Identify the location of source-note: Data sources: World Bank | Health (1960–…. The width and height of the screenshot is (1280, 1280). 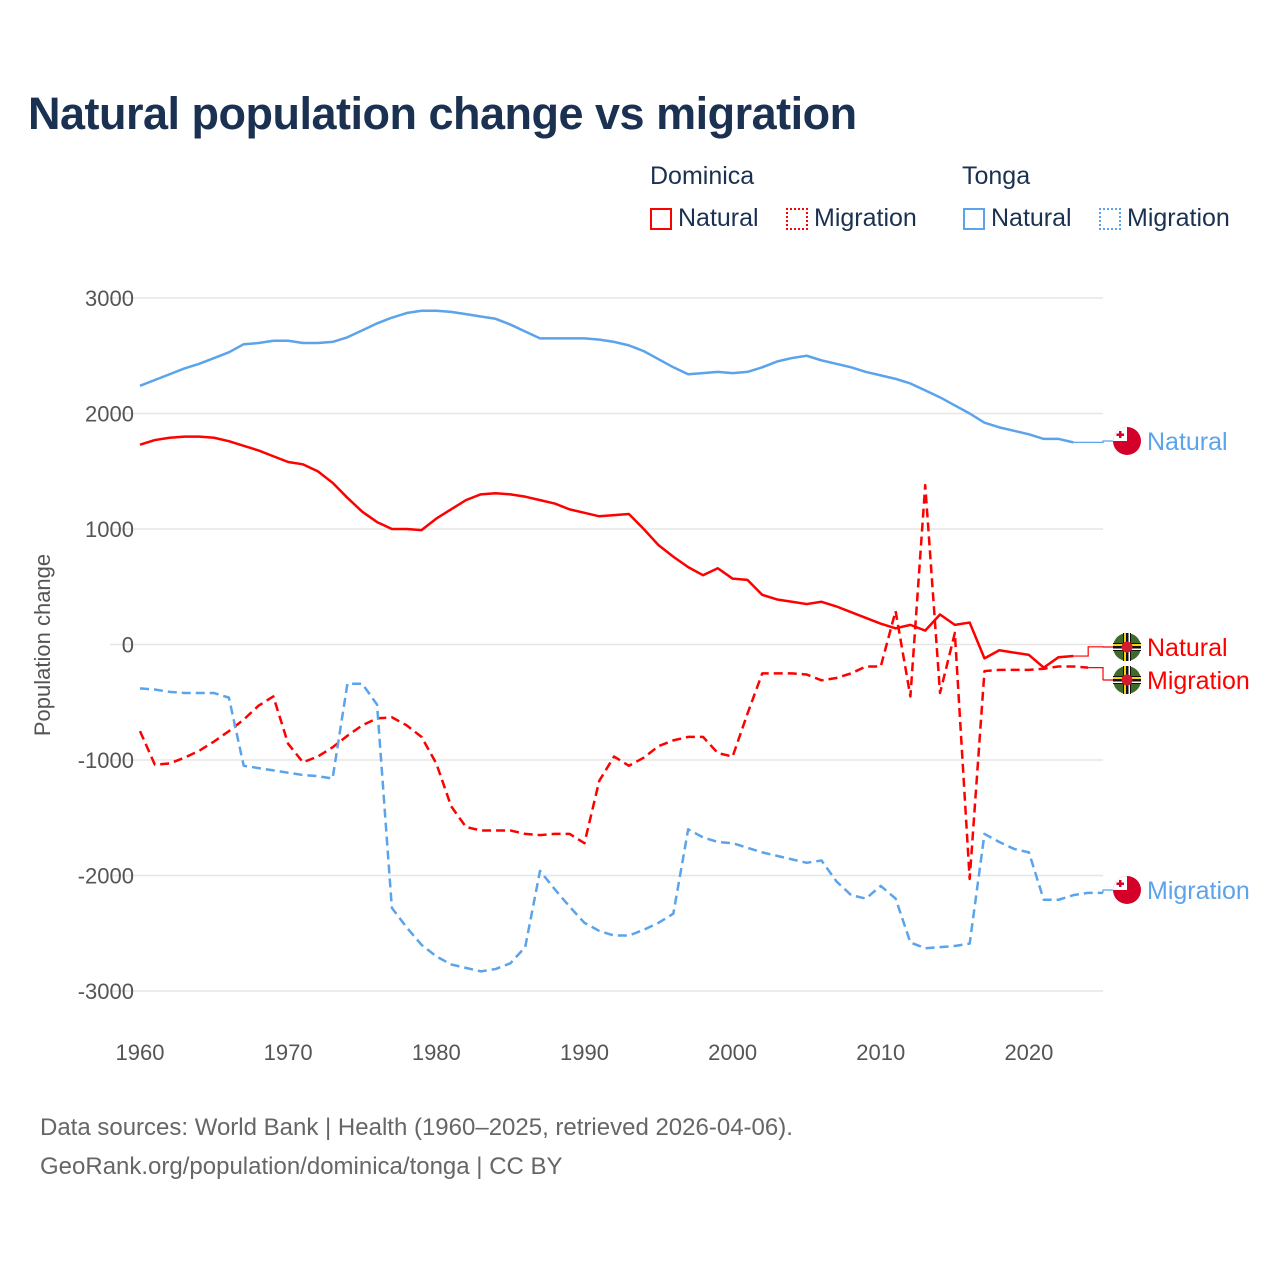
(416, 1147).